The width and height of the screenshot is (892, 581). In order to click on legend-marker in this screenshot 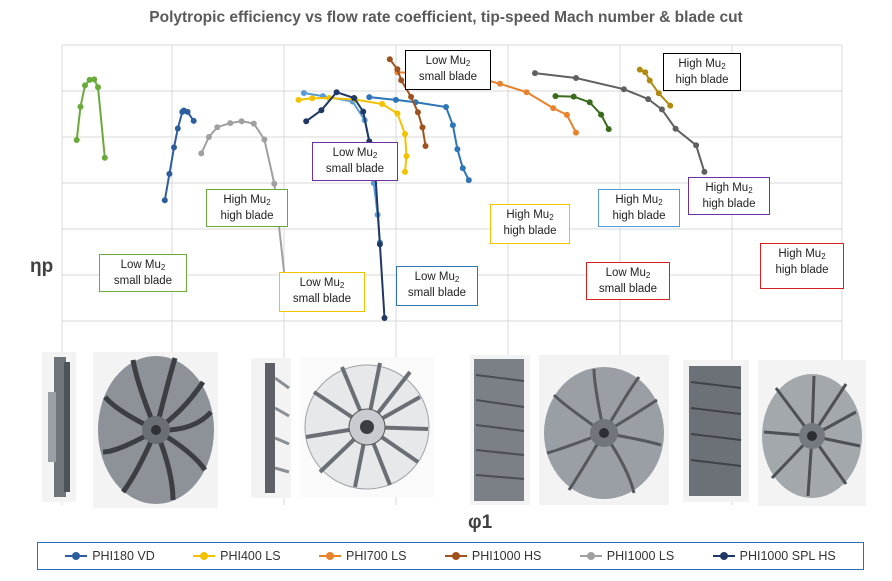, I will do `click(76, 556)`.